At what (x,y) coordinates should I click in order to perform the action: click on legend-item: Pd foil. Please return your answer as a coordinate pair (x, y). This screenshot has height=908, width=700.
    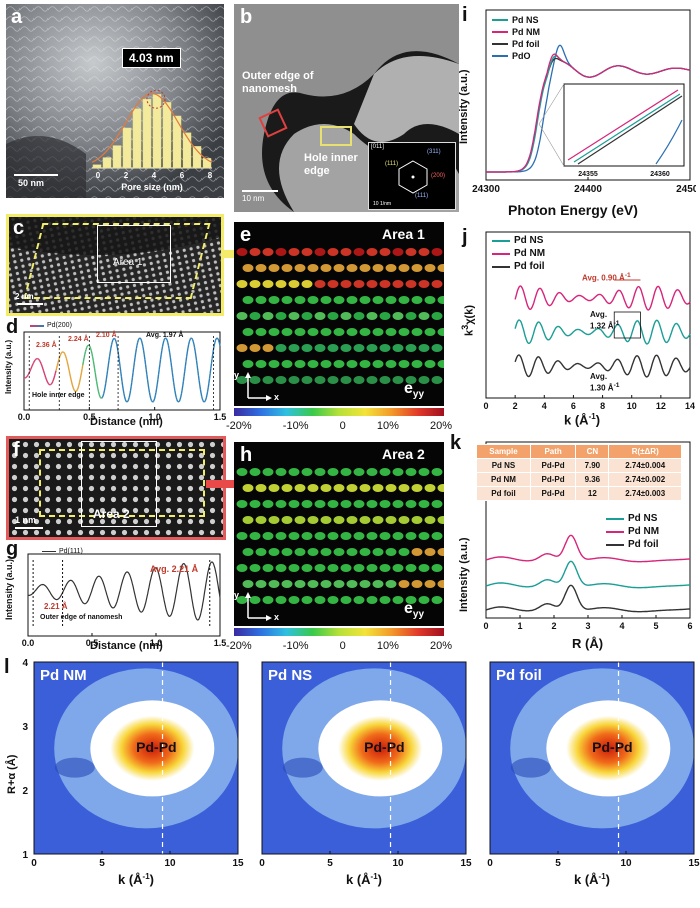
    Looking at the image, I should click on (516, 44).